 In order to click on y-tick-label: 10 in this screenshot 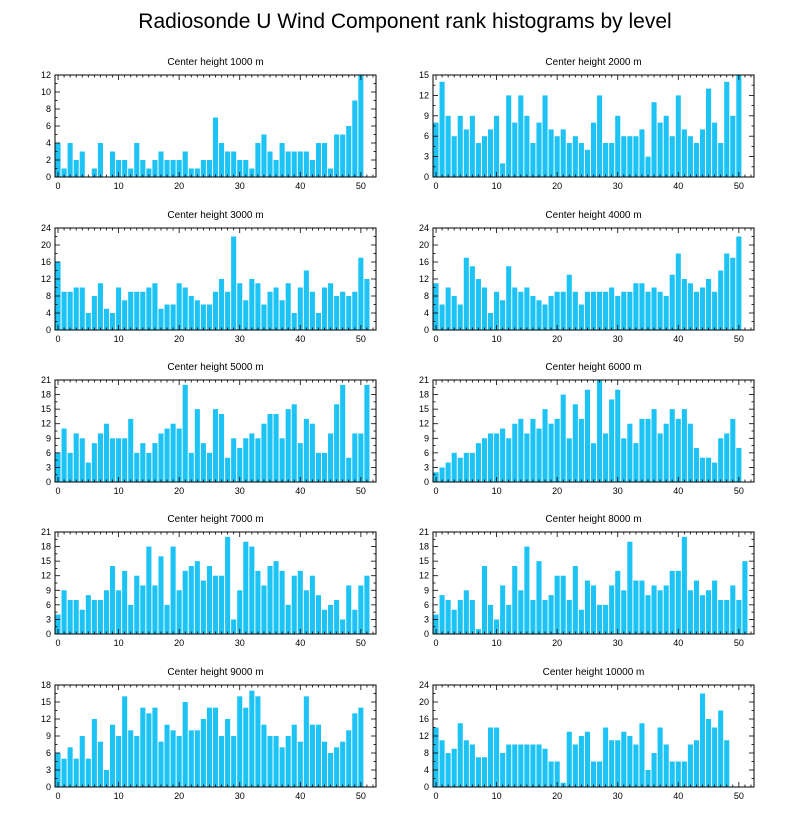, I will do `click(46, 92)`.